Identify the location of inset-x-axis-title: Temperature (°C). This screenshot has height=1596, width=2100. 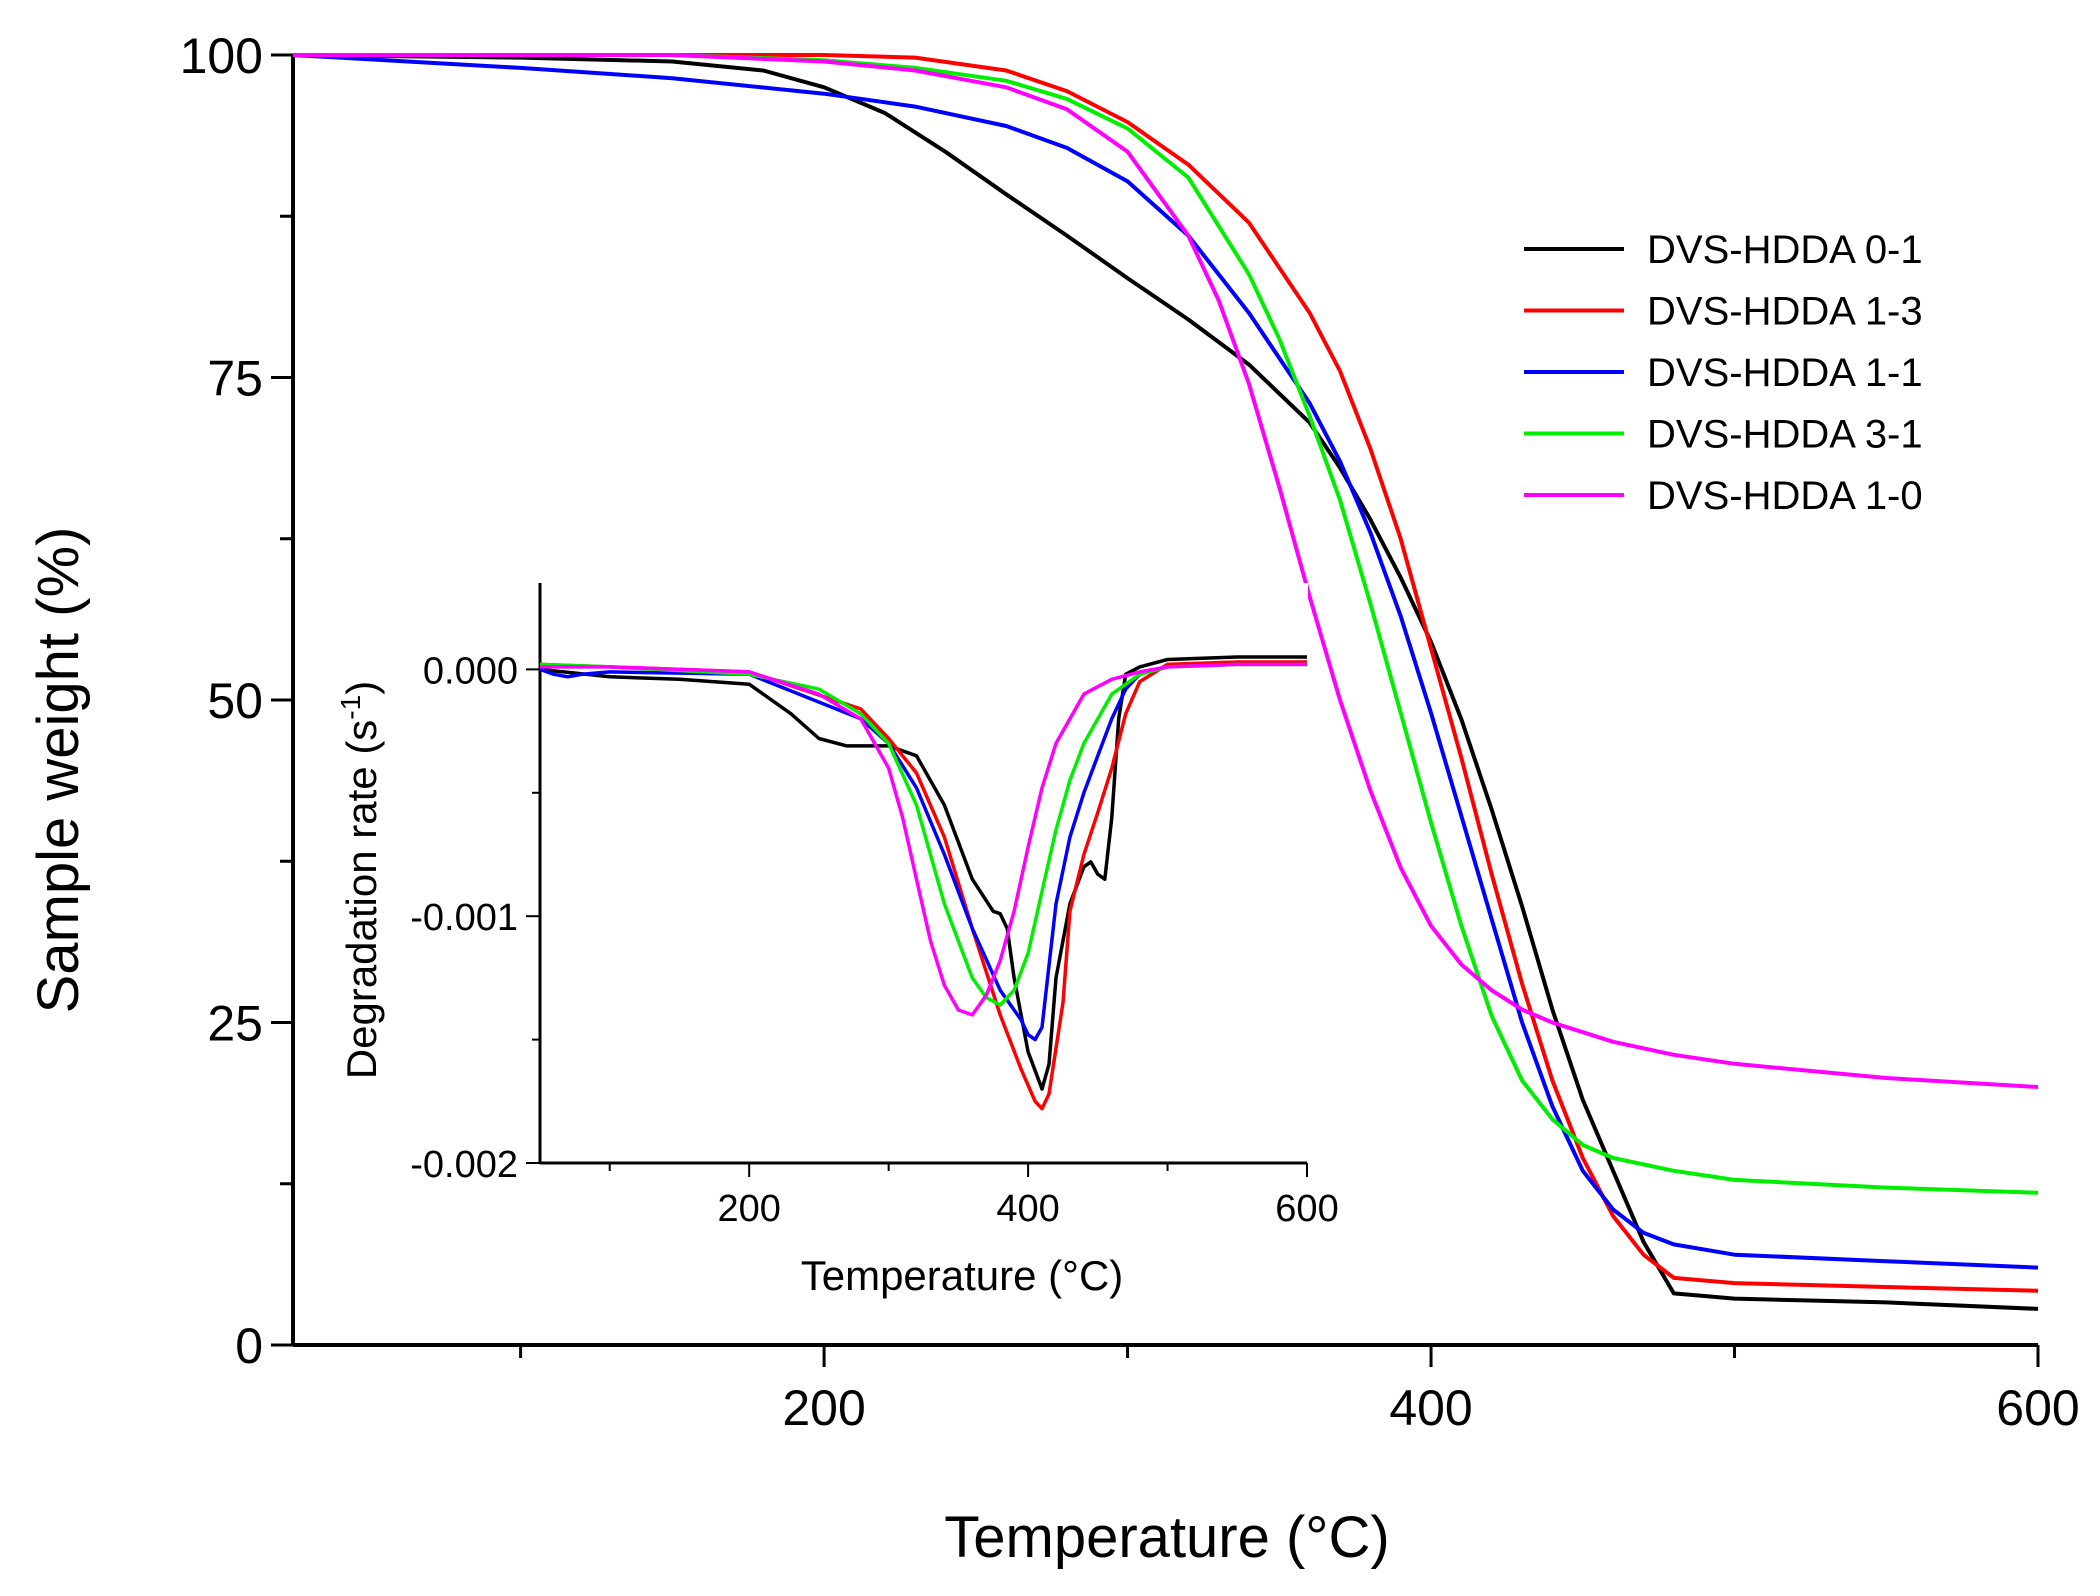
(962, 1275).